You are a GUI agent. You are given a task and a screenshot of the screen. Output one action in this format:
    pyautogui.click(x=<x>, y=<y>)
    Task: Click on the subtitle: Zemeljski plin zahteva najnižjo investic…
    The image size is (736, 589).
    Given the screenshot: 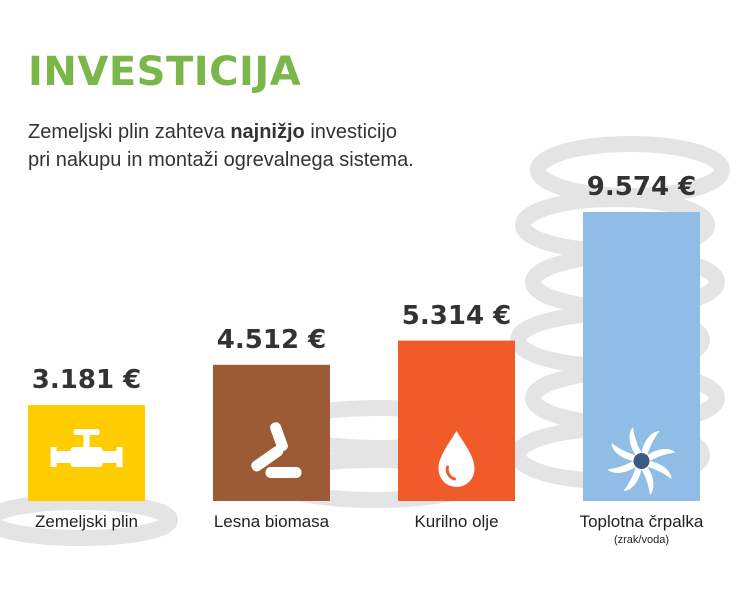 What is the action you would take?
    pyautogui.click(x=268, y=146)
    